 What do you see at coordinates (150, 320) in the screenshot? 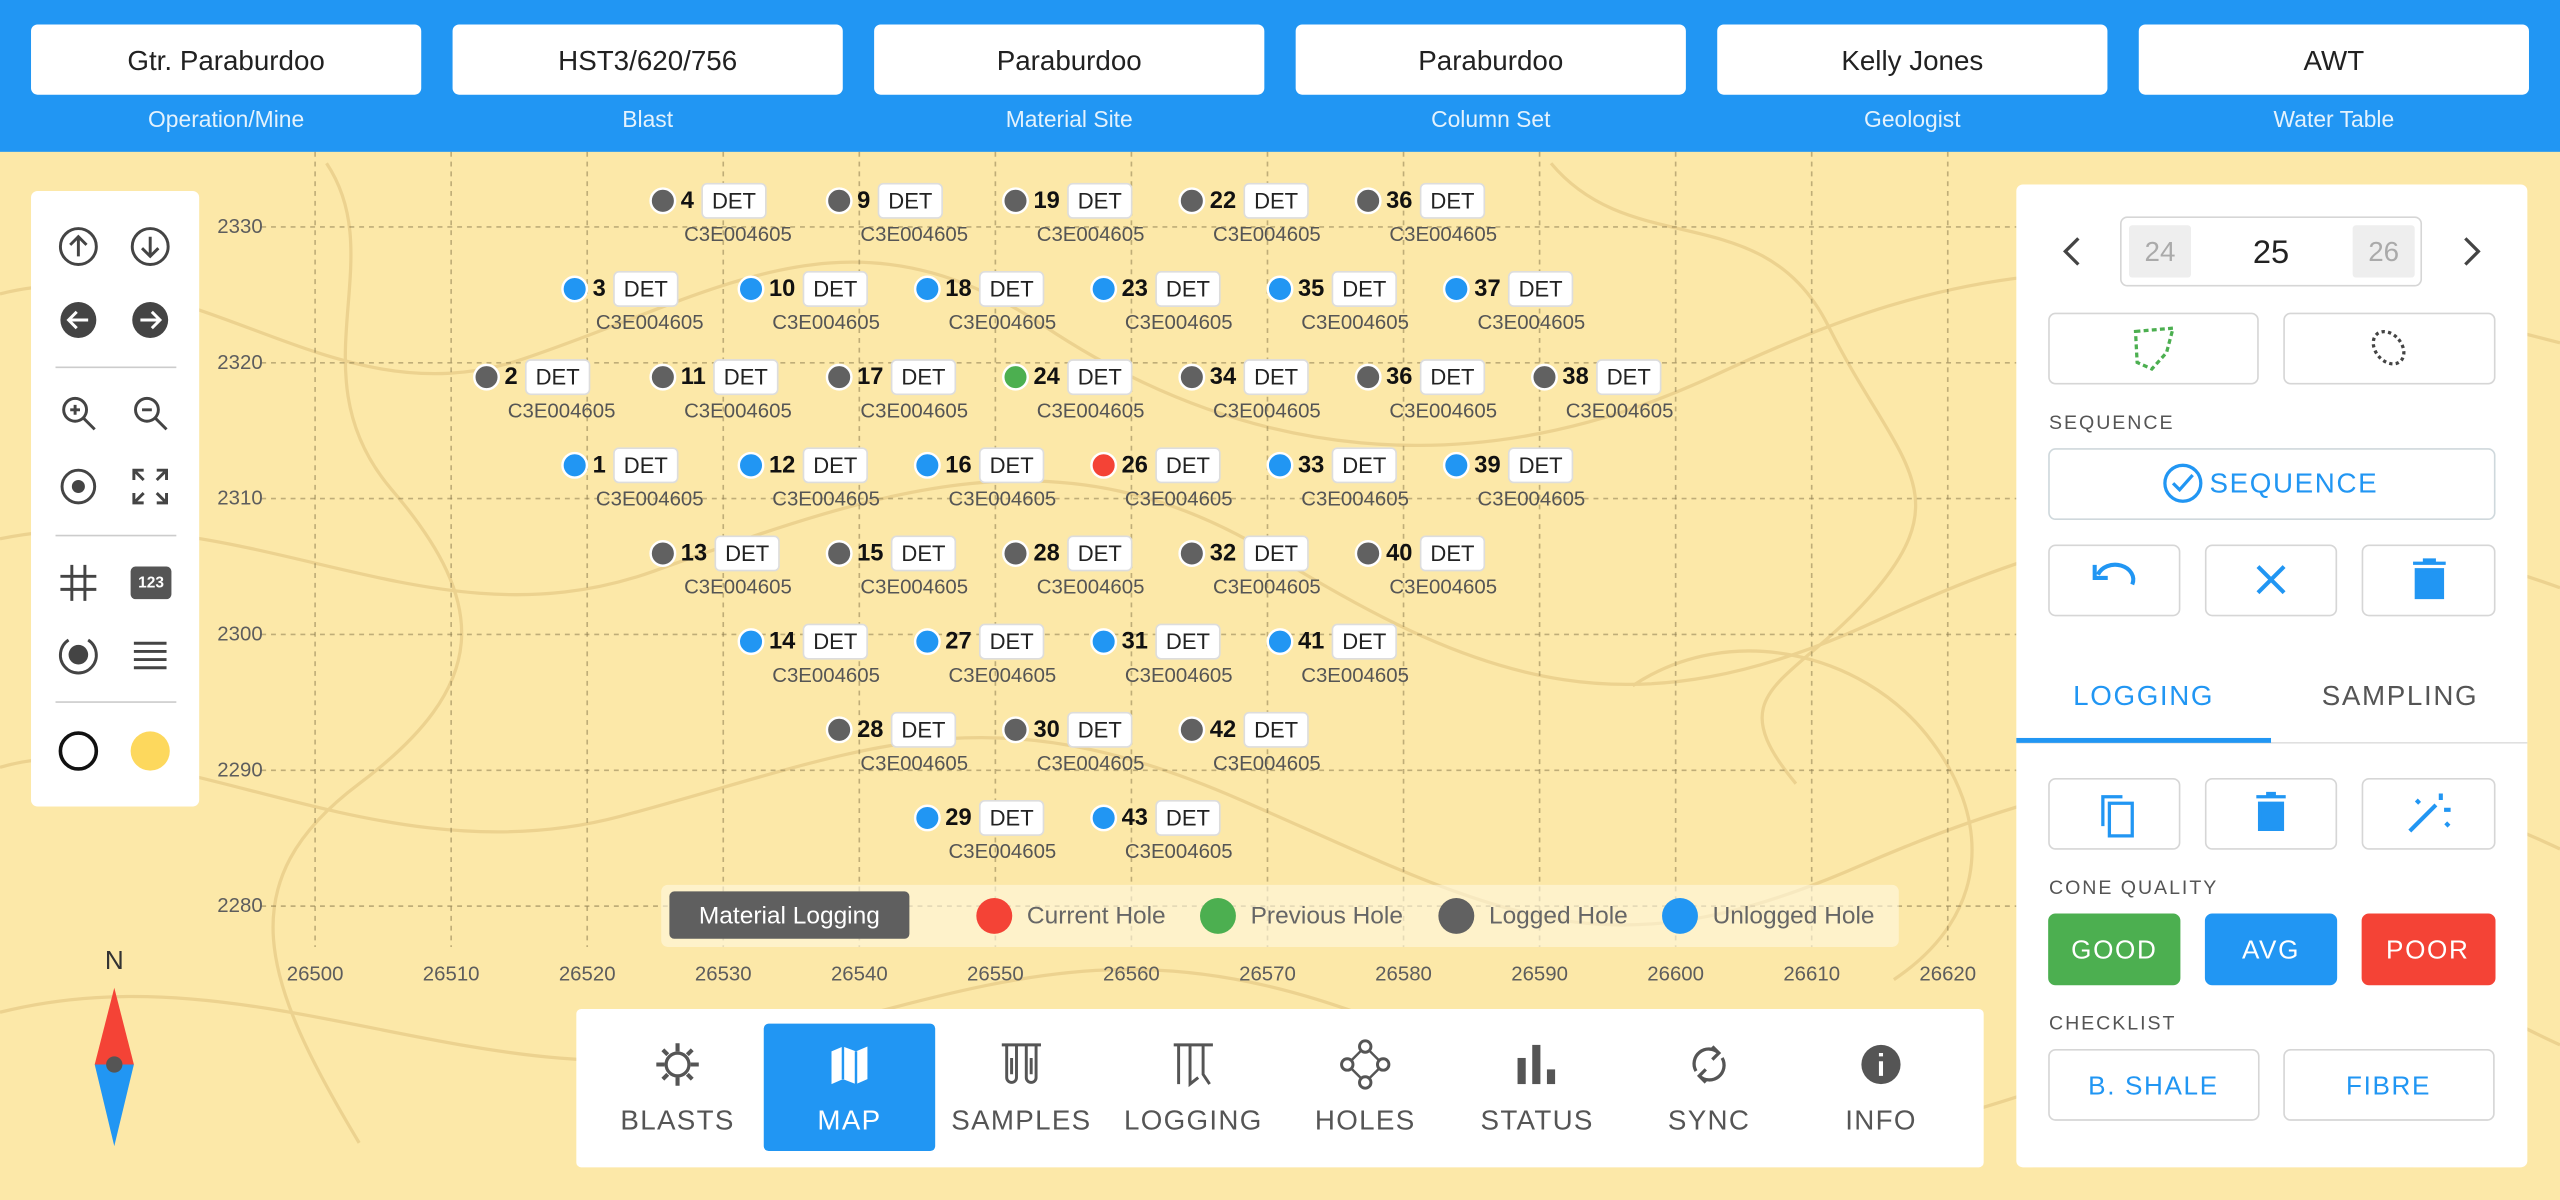
I see `pan-right` at bounding box center [150, 320].